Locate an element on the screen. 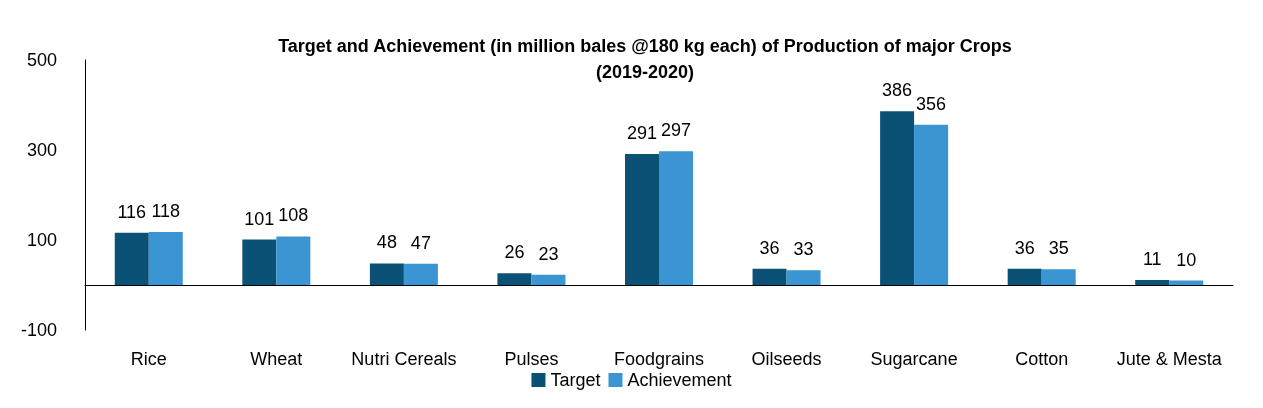 This screenshot has width=1263, height=408. x-tick-label: Wheat is located at coordinates (276, 359).